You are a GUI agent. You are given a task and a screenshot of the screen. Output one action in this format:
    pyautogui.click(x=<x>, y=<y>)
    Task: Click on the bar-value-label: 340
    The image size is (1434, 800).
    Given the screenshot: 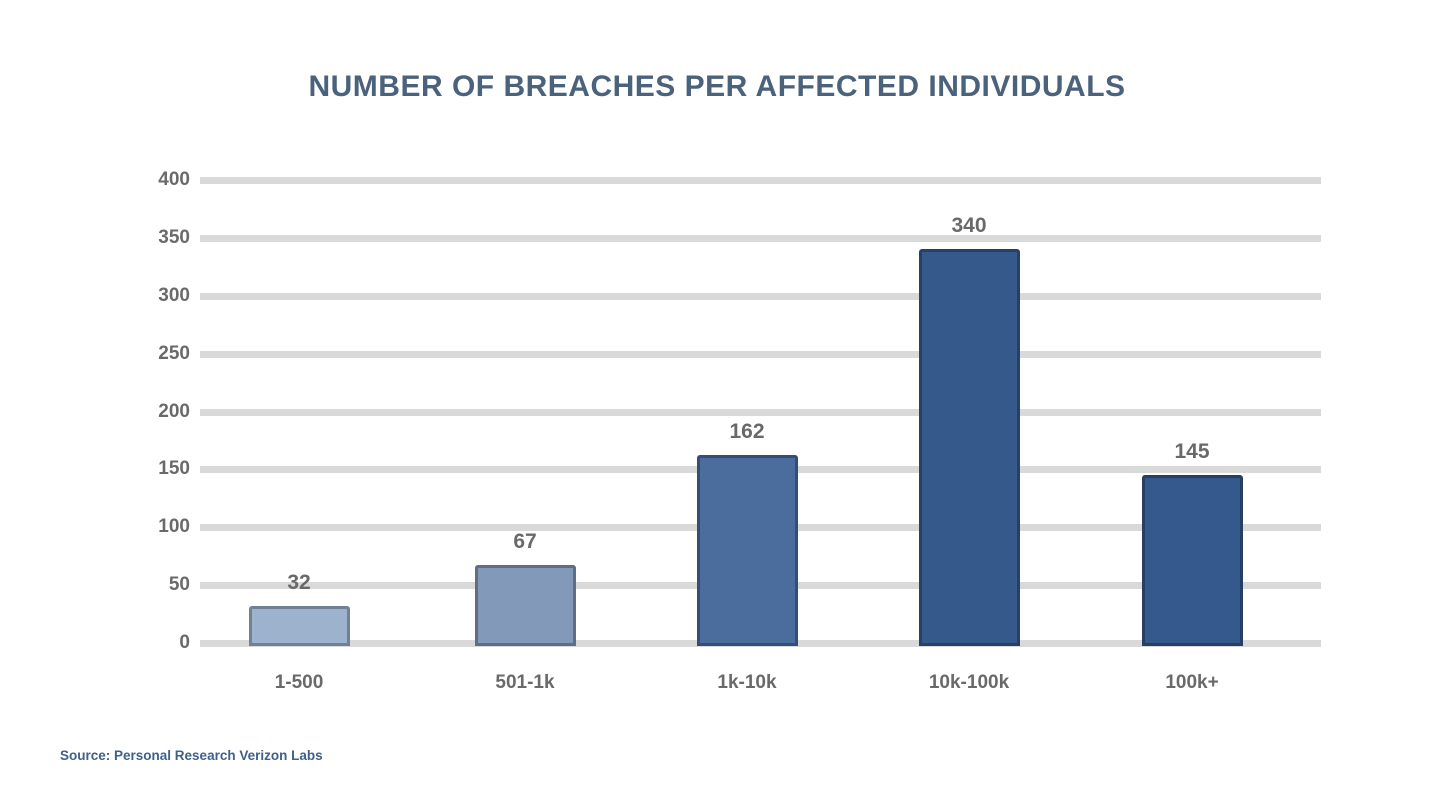 What is the action you would take?
    pyautogui.click(x=969, y=226)
    